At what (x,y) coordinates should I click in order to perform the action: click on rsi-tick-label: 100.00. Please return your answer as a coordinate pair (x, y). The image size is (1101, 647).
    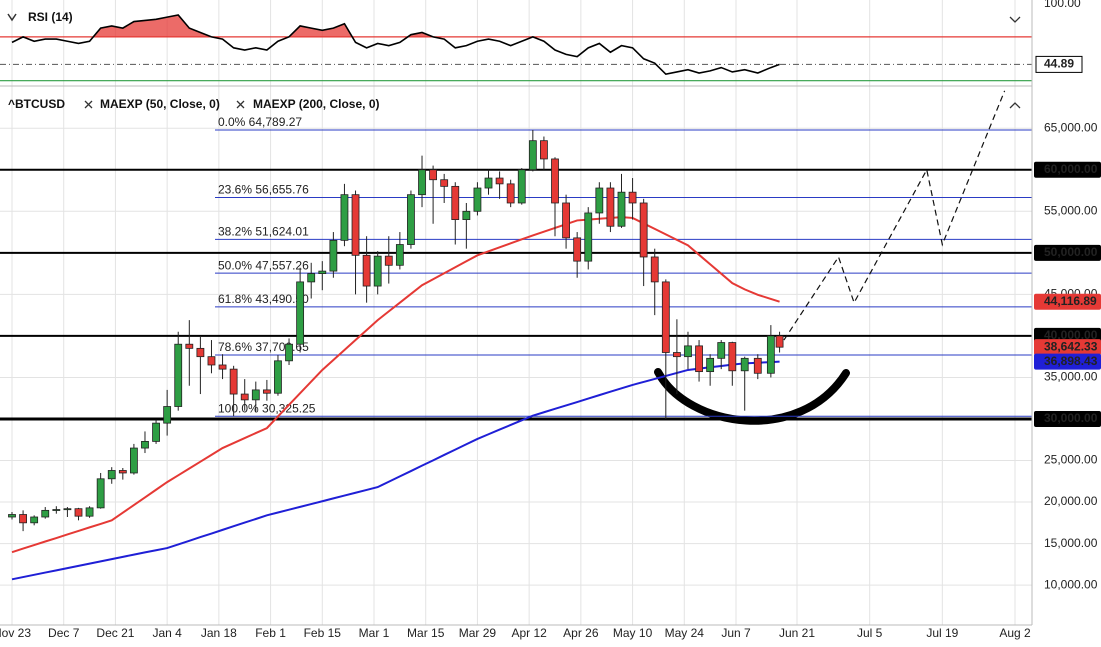
    Looking at the image, I should click on (1062, 5).